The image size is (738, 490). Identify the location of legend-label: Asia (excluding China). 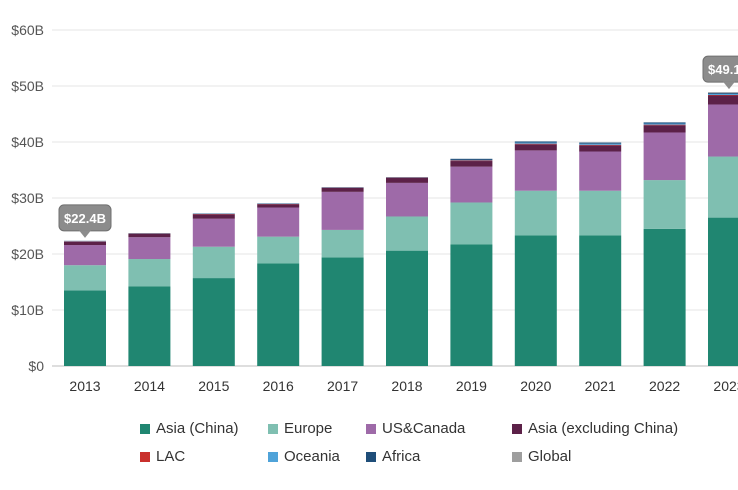
(603, 428).